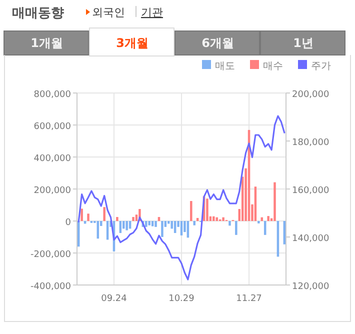 This screenshot has height=334, width=355. Describe the element at coordinates (46, 43) in the screenshot. I see `text: 1개월` at that location.